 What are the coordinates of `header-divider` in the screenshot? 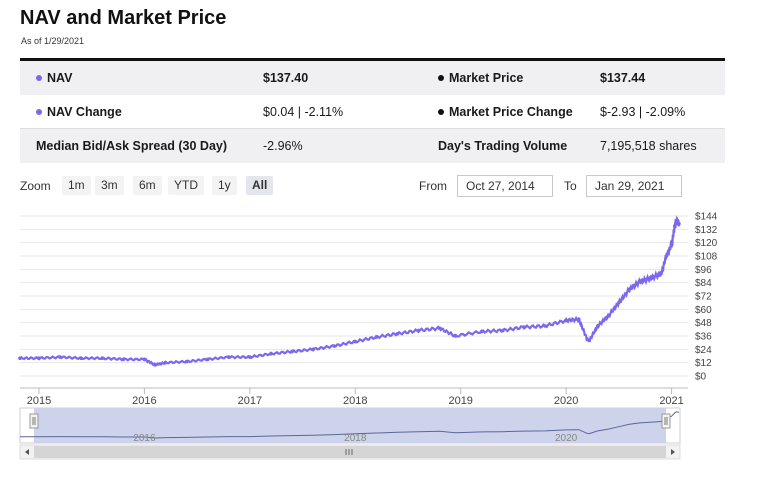 It's located at (372, 59).